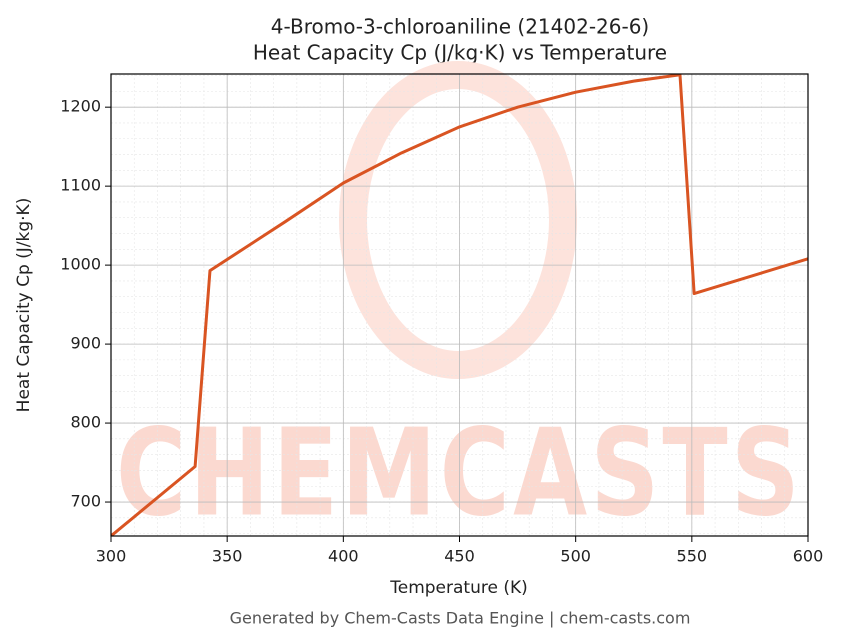 This screenshot has width=843, height=644. What do you see at coordinates (85, 343) in the screenshot?
I see `y-tick-label: 900` at bounding box center [85, 343].